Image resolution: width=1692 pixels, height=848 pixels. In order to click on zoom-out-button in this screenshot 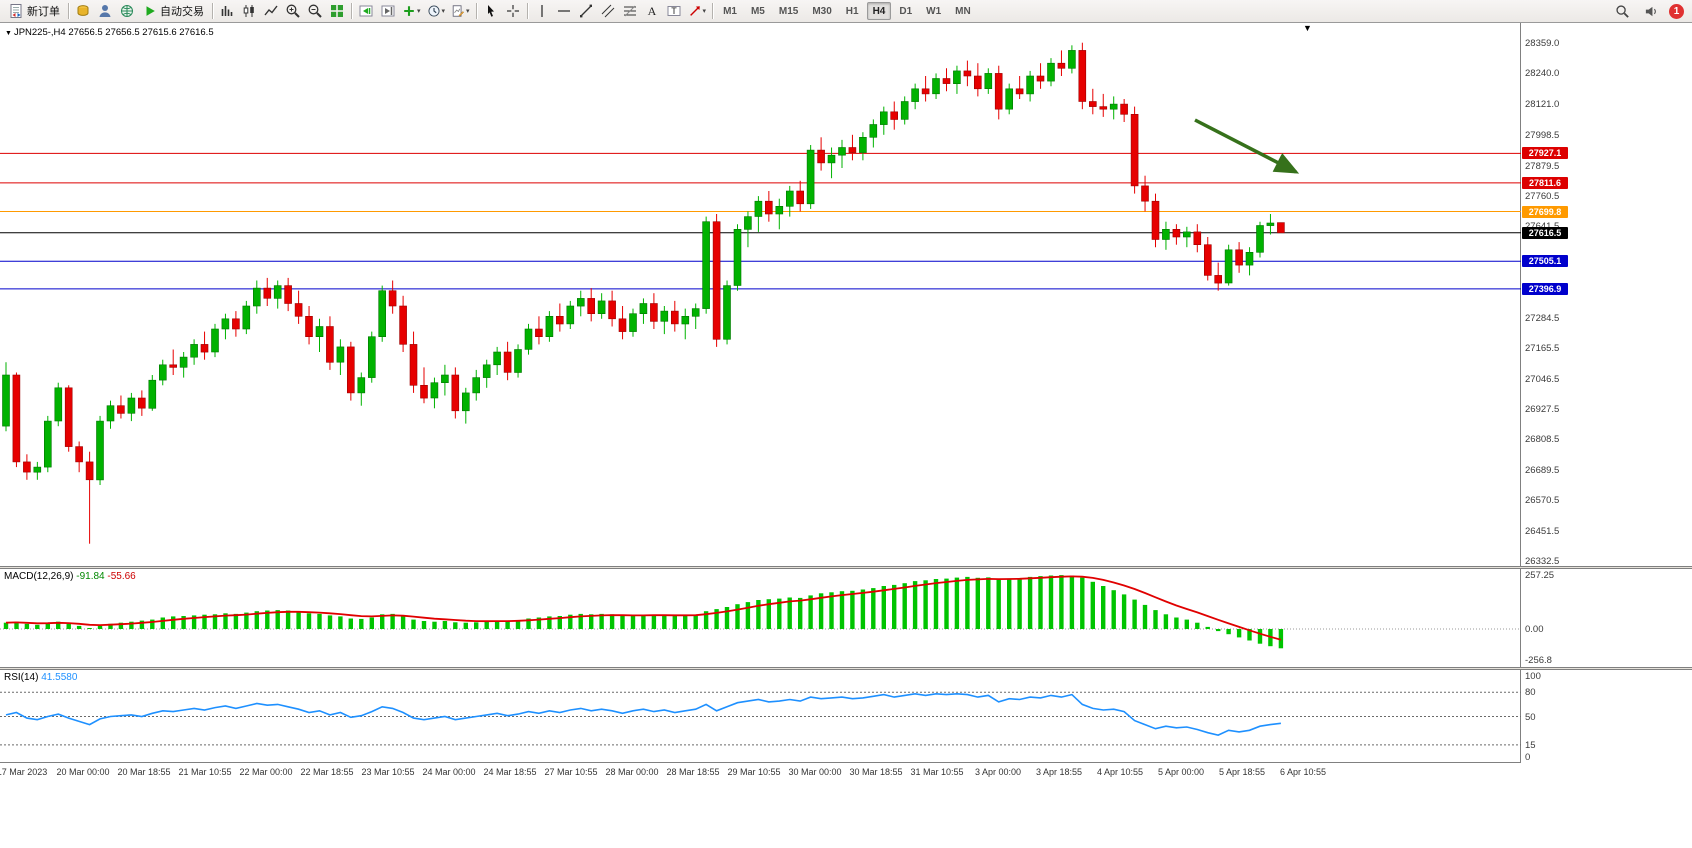, I will do `click(315, 11)`.